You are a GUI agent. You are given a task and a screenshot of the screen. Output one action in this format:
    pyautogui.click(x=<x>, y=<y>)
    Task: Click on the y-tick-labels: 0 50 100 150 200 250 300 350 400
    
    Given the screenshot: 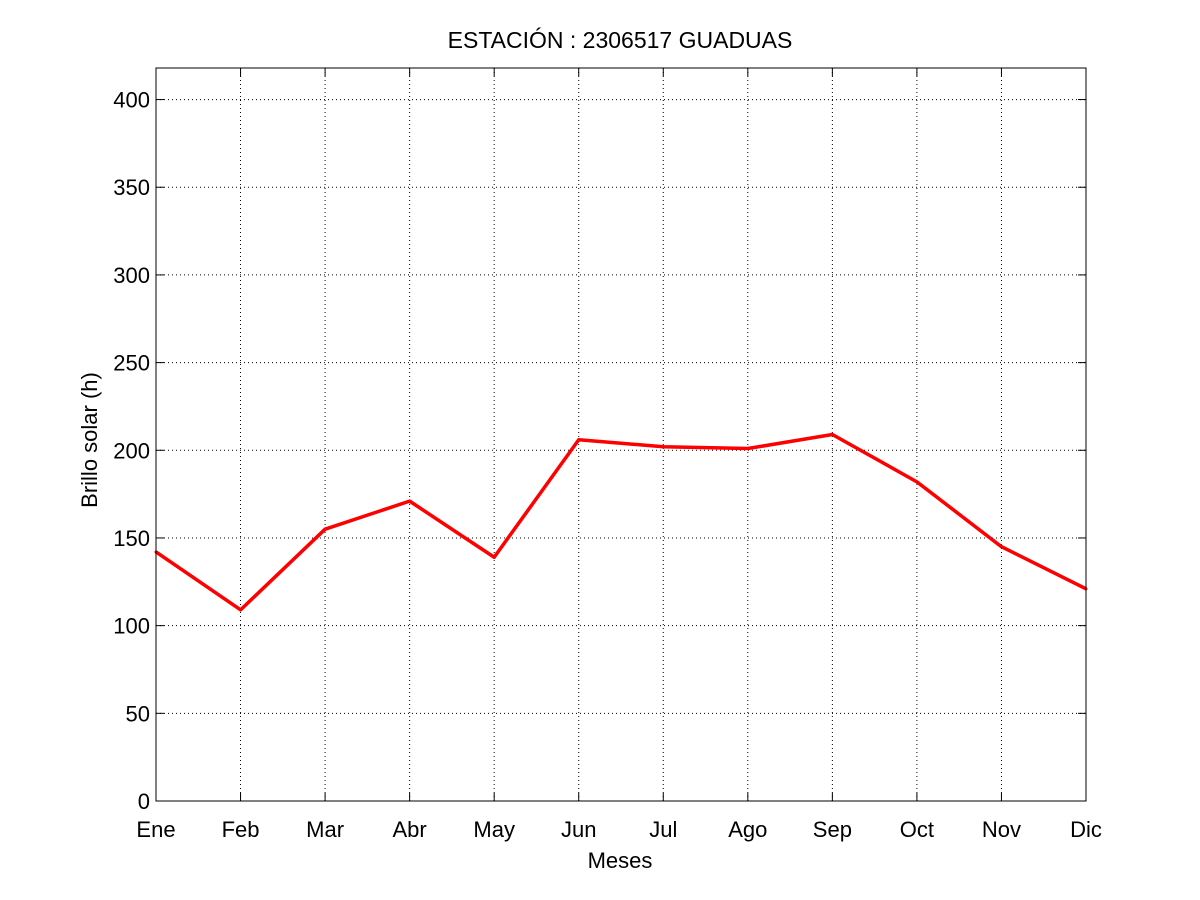 What is the action you would take?
    pyautogui.click(x=131, y=451)
    